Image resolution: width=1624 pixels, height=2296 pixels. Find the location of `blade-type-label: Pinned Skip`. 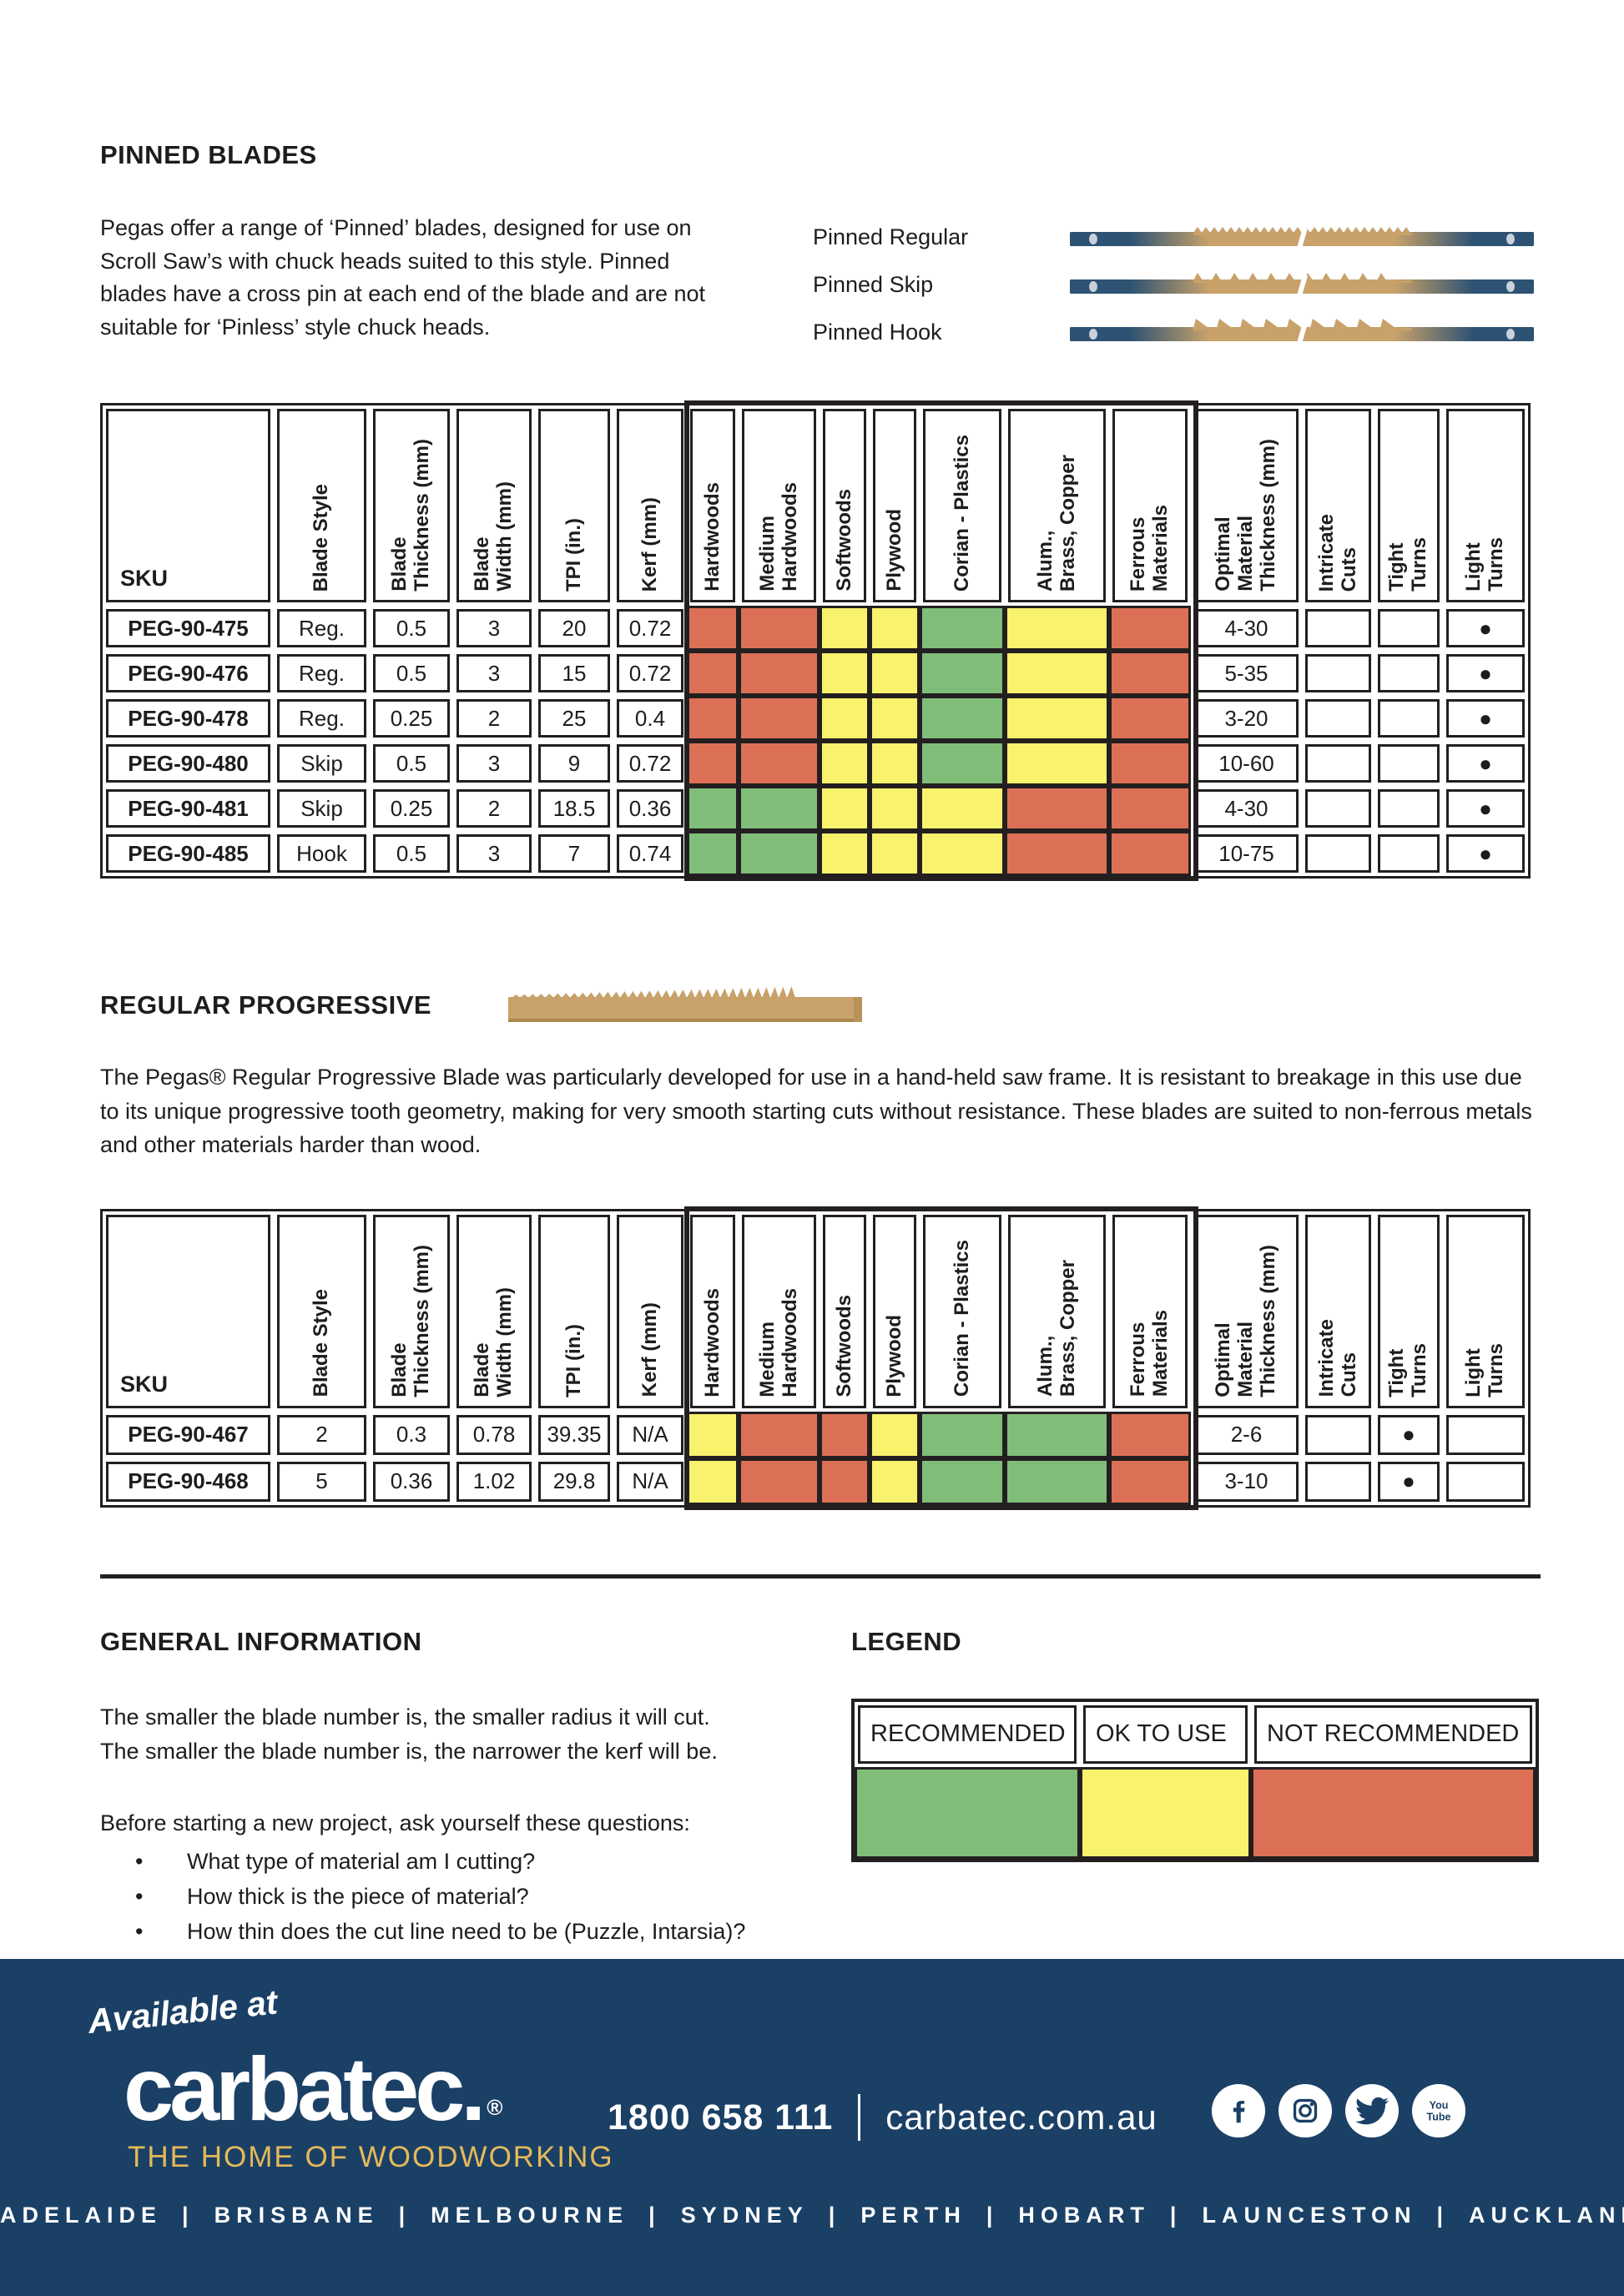

blade-type-label: Pinned Skip is located at coordinates (873, 284).